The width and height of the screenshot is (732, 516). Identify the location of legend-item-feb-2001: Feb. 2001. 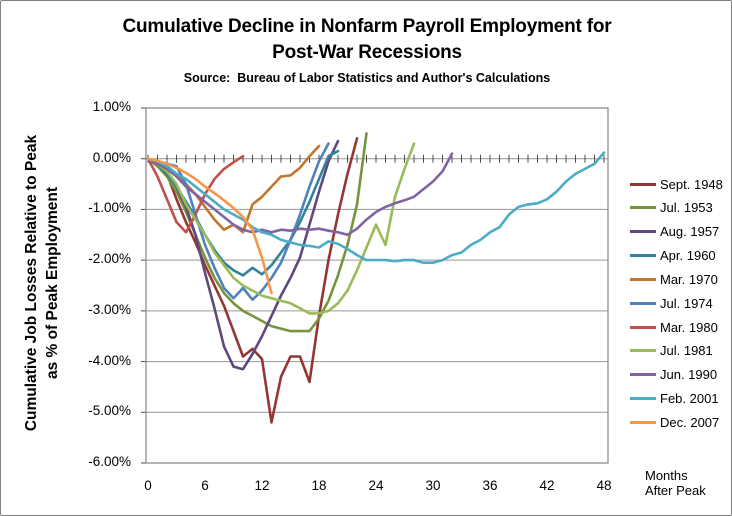
(674, 399).